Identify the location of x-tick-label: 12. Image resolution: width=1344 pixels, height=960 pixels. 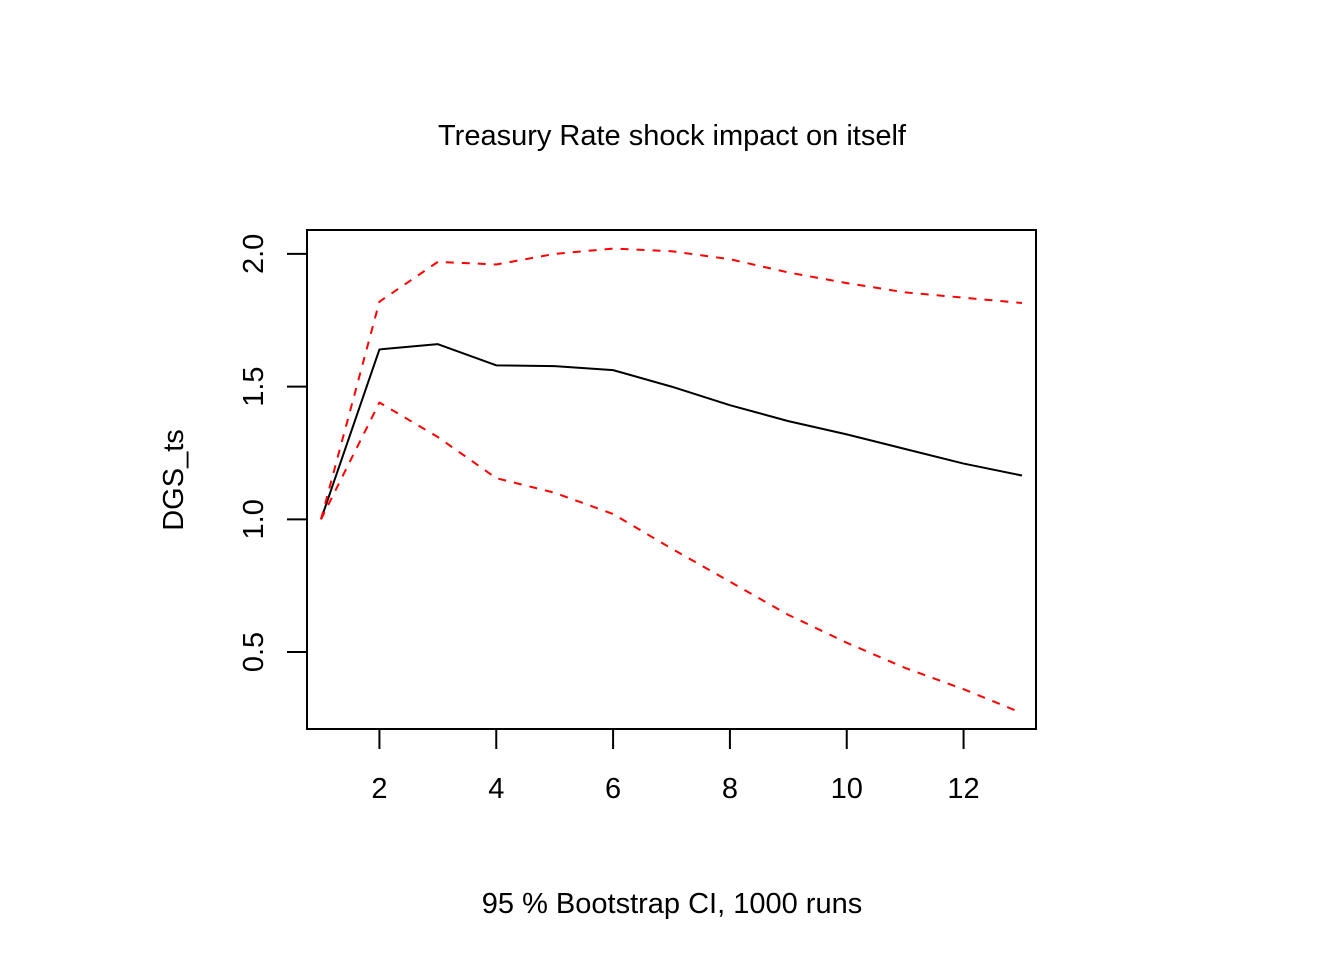
(963, 789).